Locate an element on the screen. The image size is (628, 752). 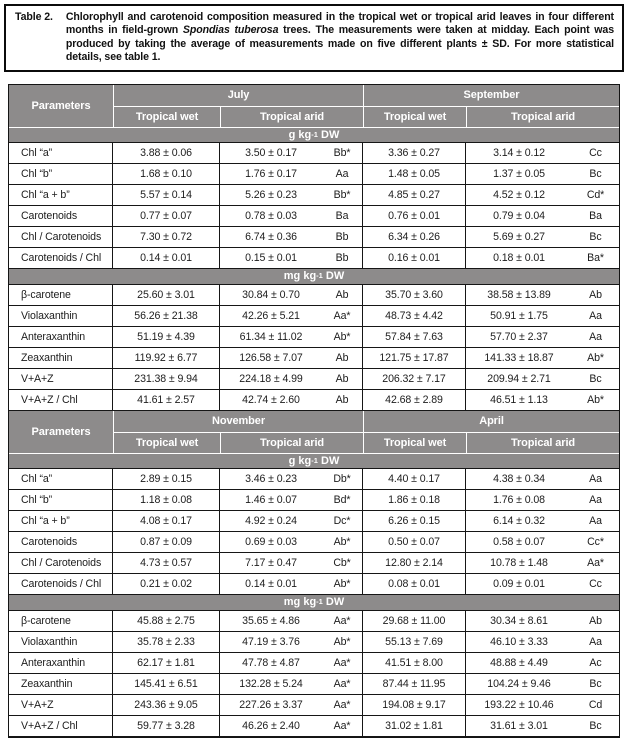
value-cell: 0.77 ± 0.07 is located at coordinates (166, 216).